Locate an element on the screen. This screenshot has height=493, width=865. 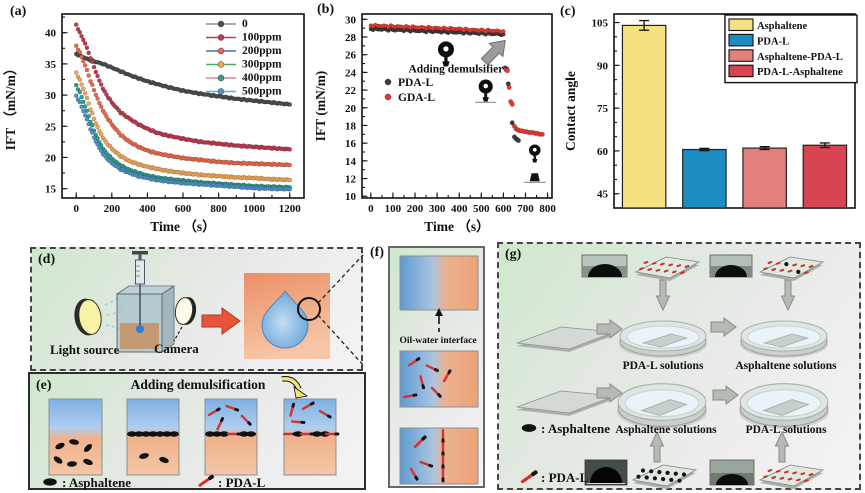
slide-with-pdal is located at coordinates (667, 268).